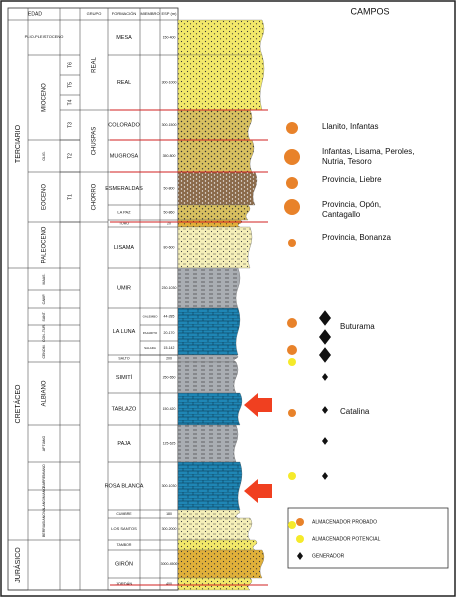 This screenshot has height=602, width=456. Describe the element at coordinates (169, 247) in the screenshot. I see `formation-thickness: 80-600` at that location.